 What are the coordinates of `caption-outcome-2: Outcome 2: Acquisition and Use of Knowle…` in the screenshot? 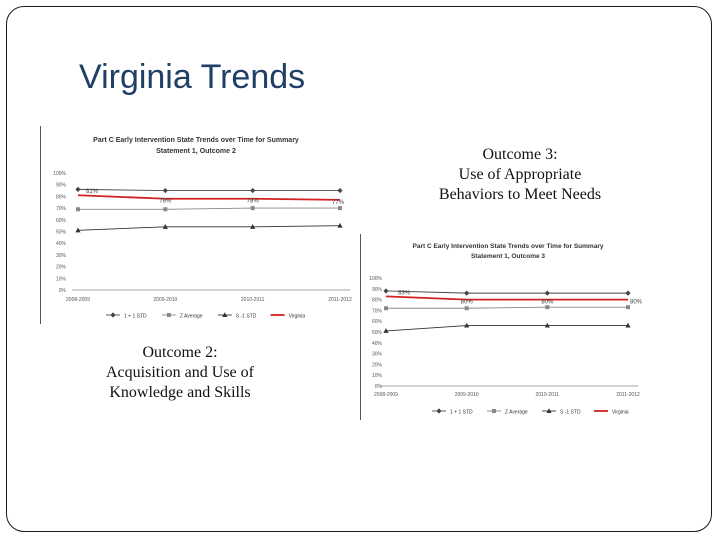 It's located at (180, 373).